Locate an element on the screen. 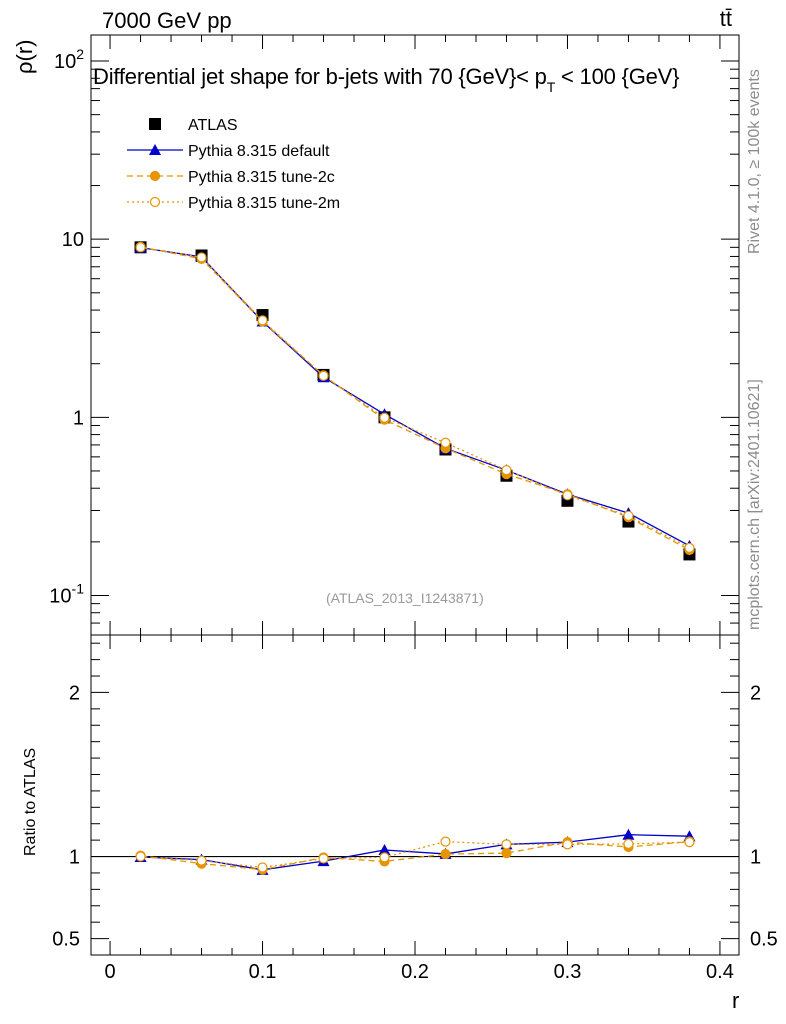 This screenshot has width=786, height=1024. ratio-axis-label: Ratio to ATLAS is located at coordinates (30, 801).